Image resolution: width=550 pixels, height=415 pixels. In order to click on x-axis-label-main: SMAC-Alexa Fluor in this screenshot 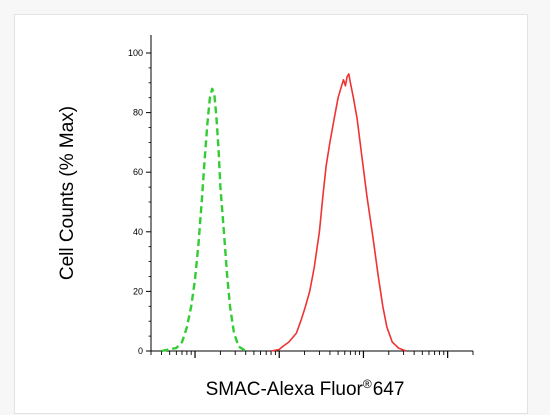, I will do `click(285, 389)`.